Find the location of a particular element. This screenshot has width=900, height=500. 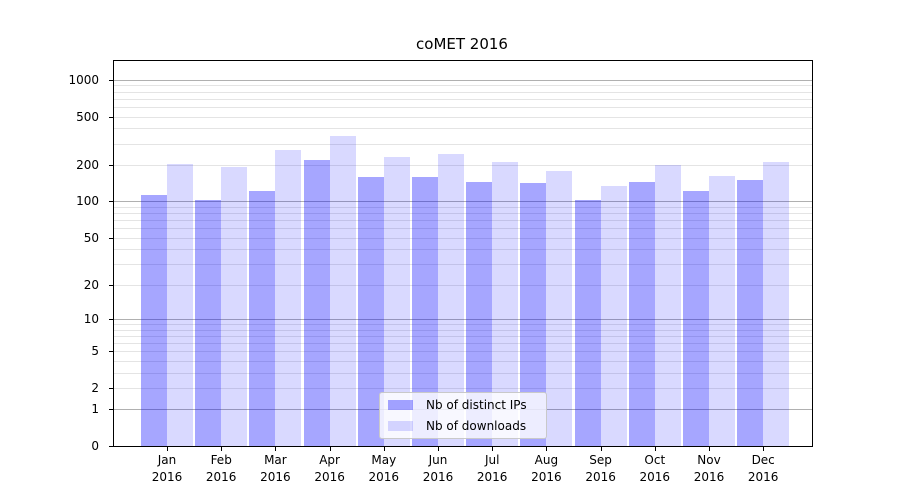

y-tick-label-500: 500 is located at coordinates (87, 116).